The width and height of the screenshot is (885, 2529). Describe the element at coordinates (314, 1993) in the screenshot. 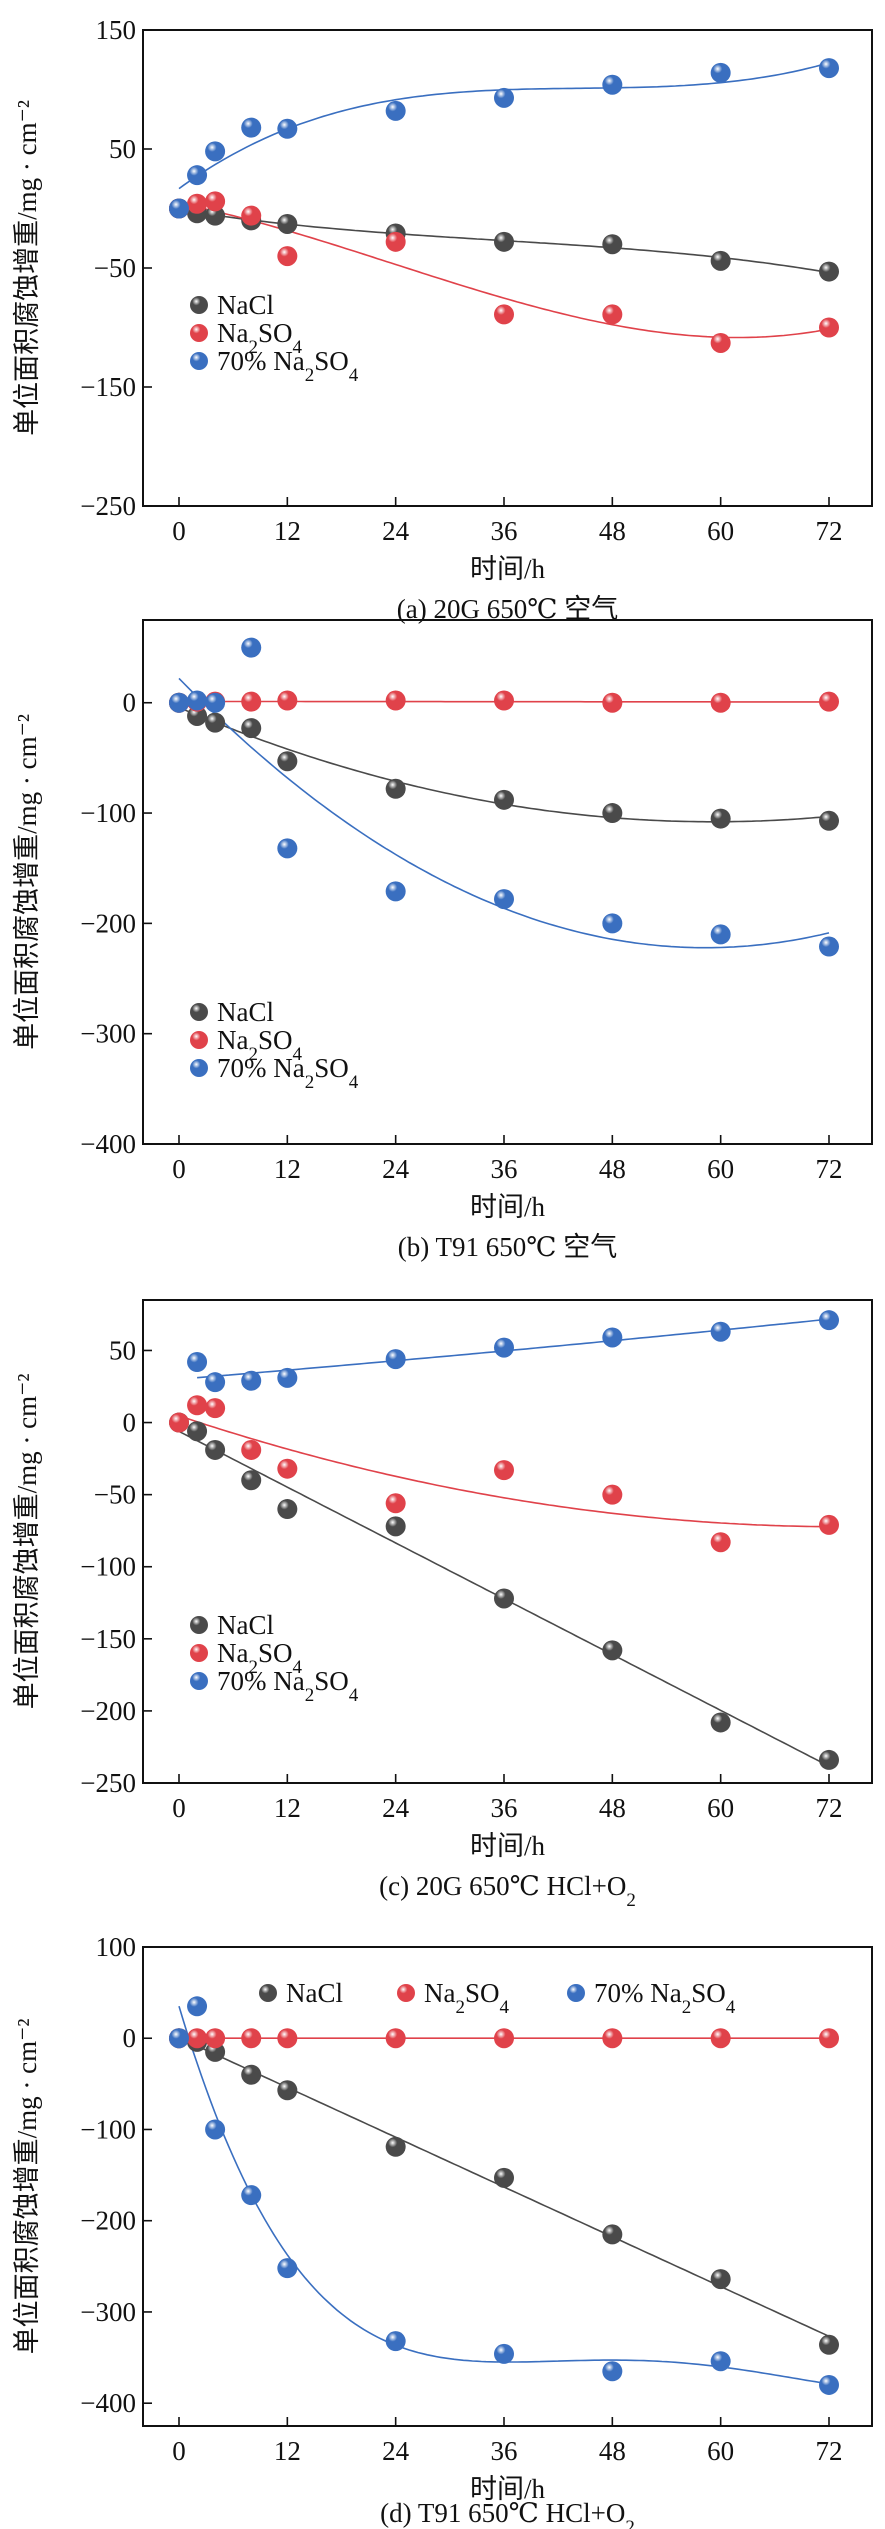

I see `legend-label: NaCl` at that location.